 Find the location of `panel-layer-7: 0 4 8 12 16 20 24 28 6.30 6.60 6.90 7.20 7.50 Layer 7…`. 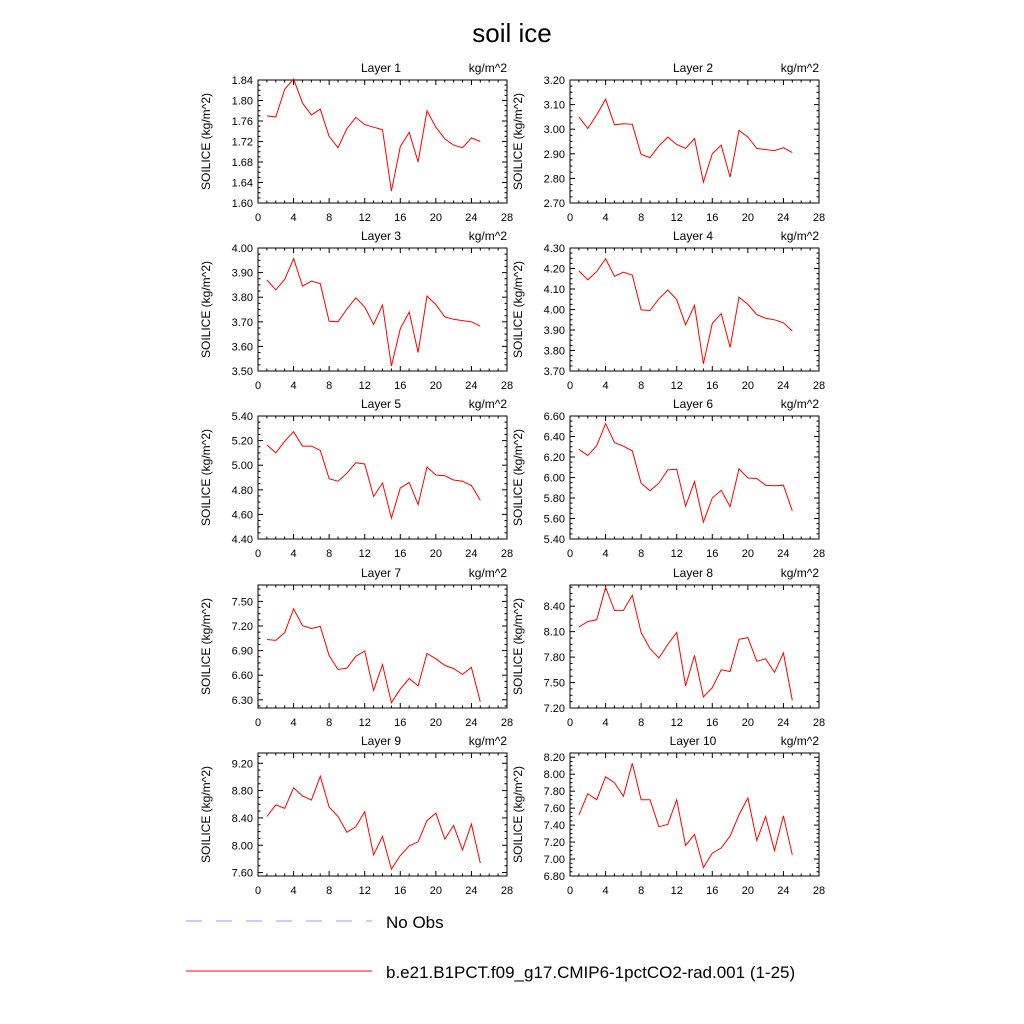

panel-layer-7: 0 4 8 12 16 20 24 28 6.30 6.60 6.90 7.20 7.50 Layer 7… is located at coordinates (356, 647).